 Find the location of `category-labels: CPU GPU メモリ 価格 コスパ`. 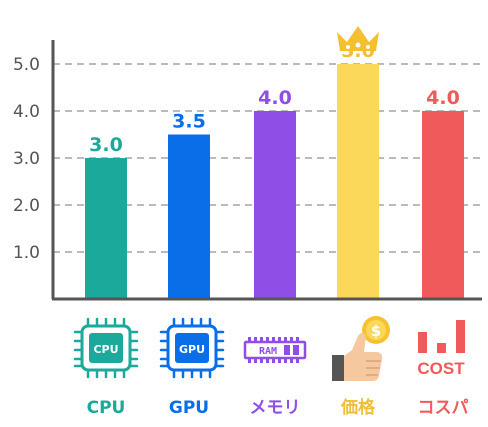

category-labels: CPU GPU メモリ 価格 コスパ is located at coordinates (278, 407).